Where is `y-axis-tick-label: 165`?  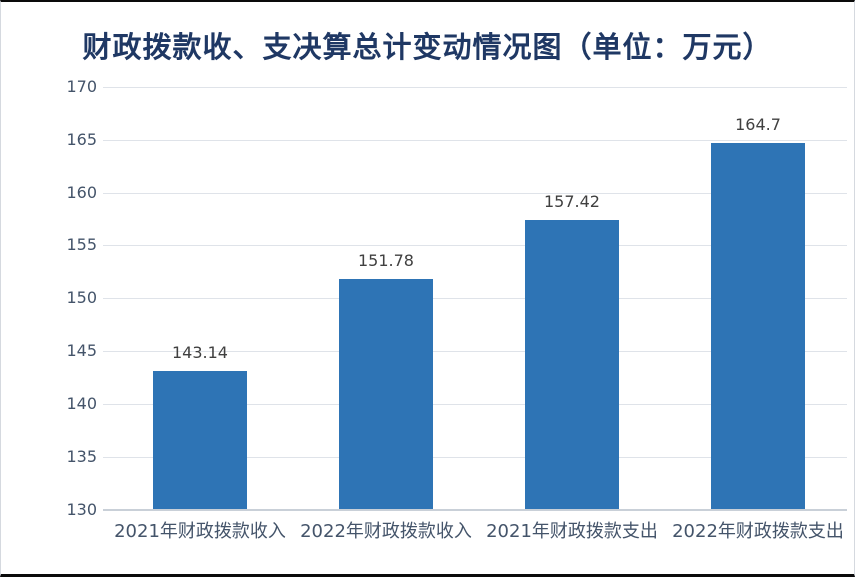 y-axis-tick-label: 165 is located at coordinates (81, 139).